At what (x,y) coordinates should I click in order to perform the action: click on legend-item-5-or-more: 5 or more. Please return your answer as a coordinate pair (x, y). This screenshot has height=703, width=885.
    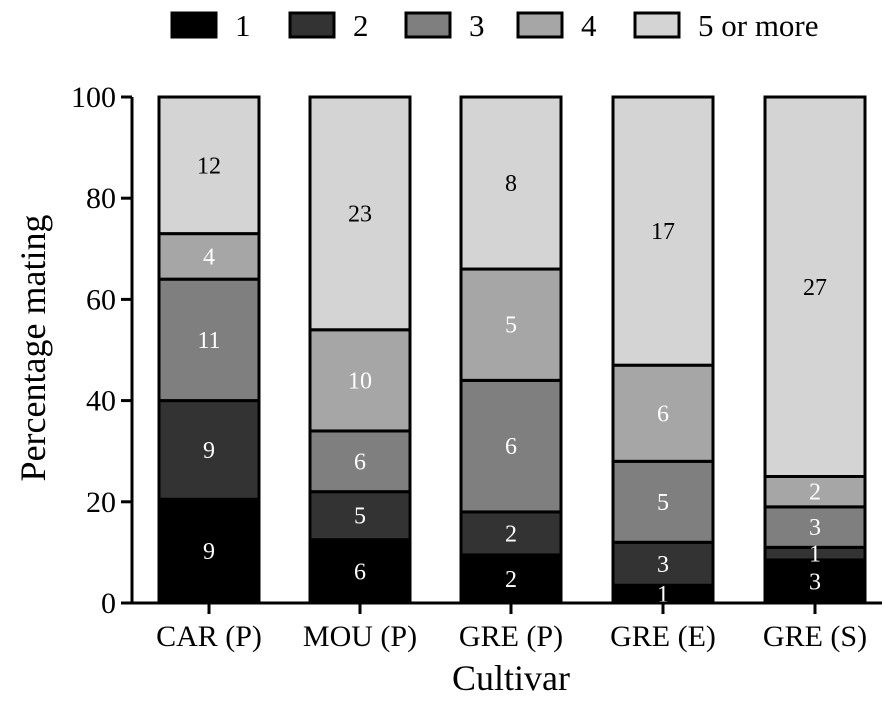
    Looking at the image, I should click on (726, 25).